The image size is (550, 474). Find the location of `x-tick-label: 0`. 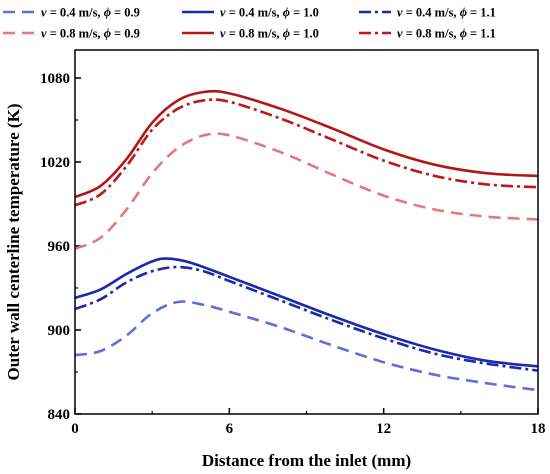

x-tick-label: 0 is located at coordinates (75, 429).